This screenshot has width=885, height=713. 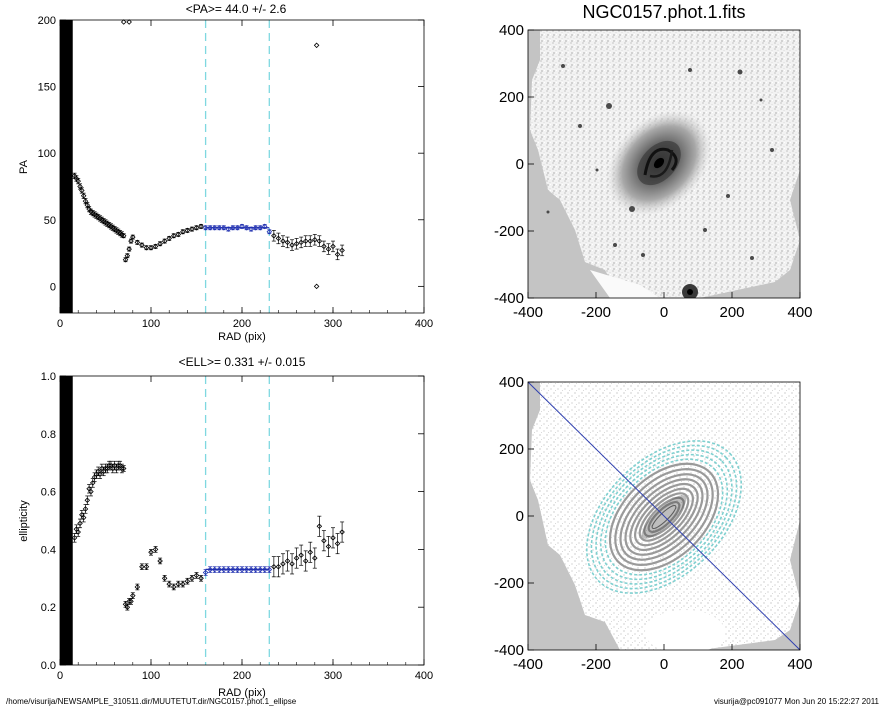 What do you see at coordinates (48, 377) in the screenshot?
I see `y-tick-label: 1.0` at bounding box center [48, 377].